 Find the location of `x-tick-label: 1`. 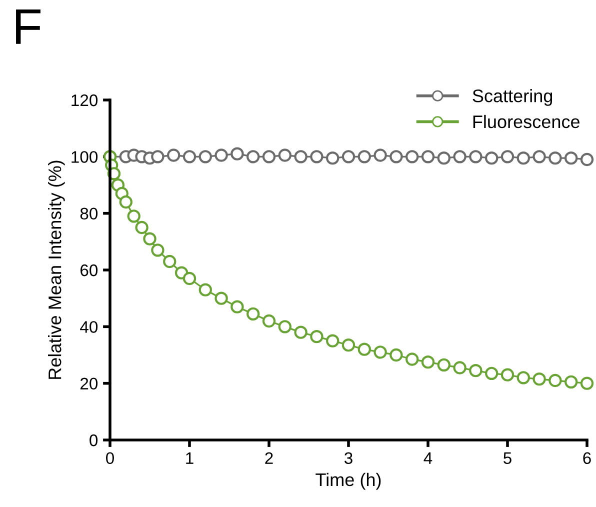

x-tick-label: 1 is located at coordinates (190, 458).